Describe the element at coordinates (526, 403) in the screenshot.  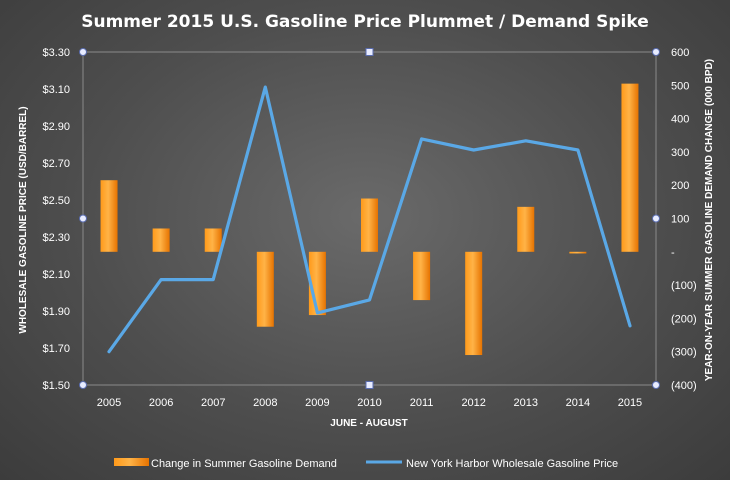
I see `x-tick-label: 2013` at that location.